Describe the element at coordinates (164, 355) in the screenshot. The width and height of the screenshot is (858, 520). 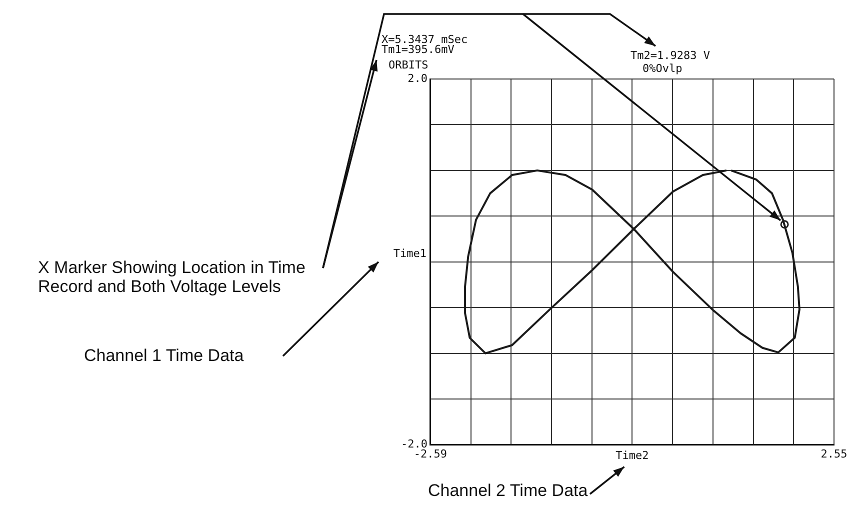
I see `text: Channel 1 Time Data` at that location.